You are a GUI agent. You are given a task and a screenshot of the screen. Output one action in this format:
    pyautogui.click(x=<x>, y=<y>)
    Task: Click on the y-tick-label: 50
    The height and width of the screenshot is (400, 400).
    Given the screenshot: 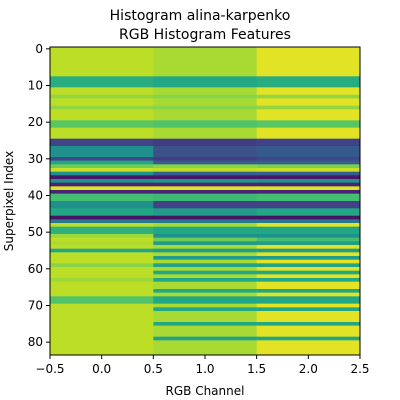 What is the action you would take?
    pyautogui.click(x=35, y=232)
    